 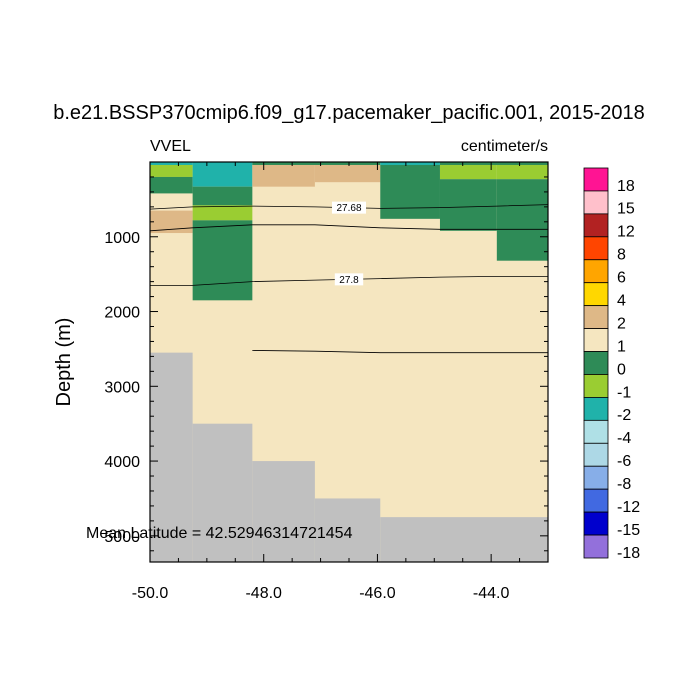 I want to click on colorbar-label-7: 1, so click(x=621, y=346).